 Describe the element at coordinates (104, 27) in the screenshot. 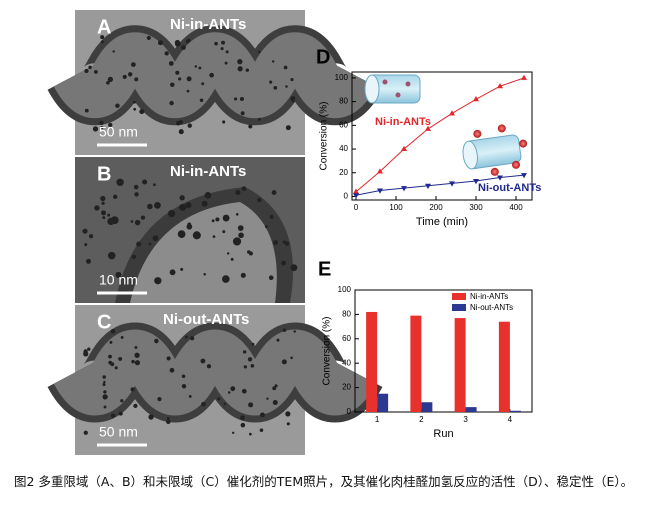

I see `panel-letter: A` at that location.